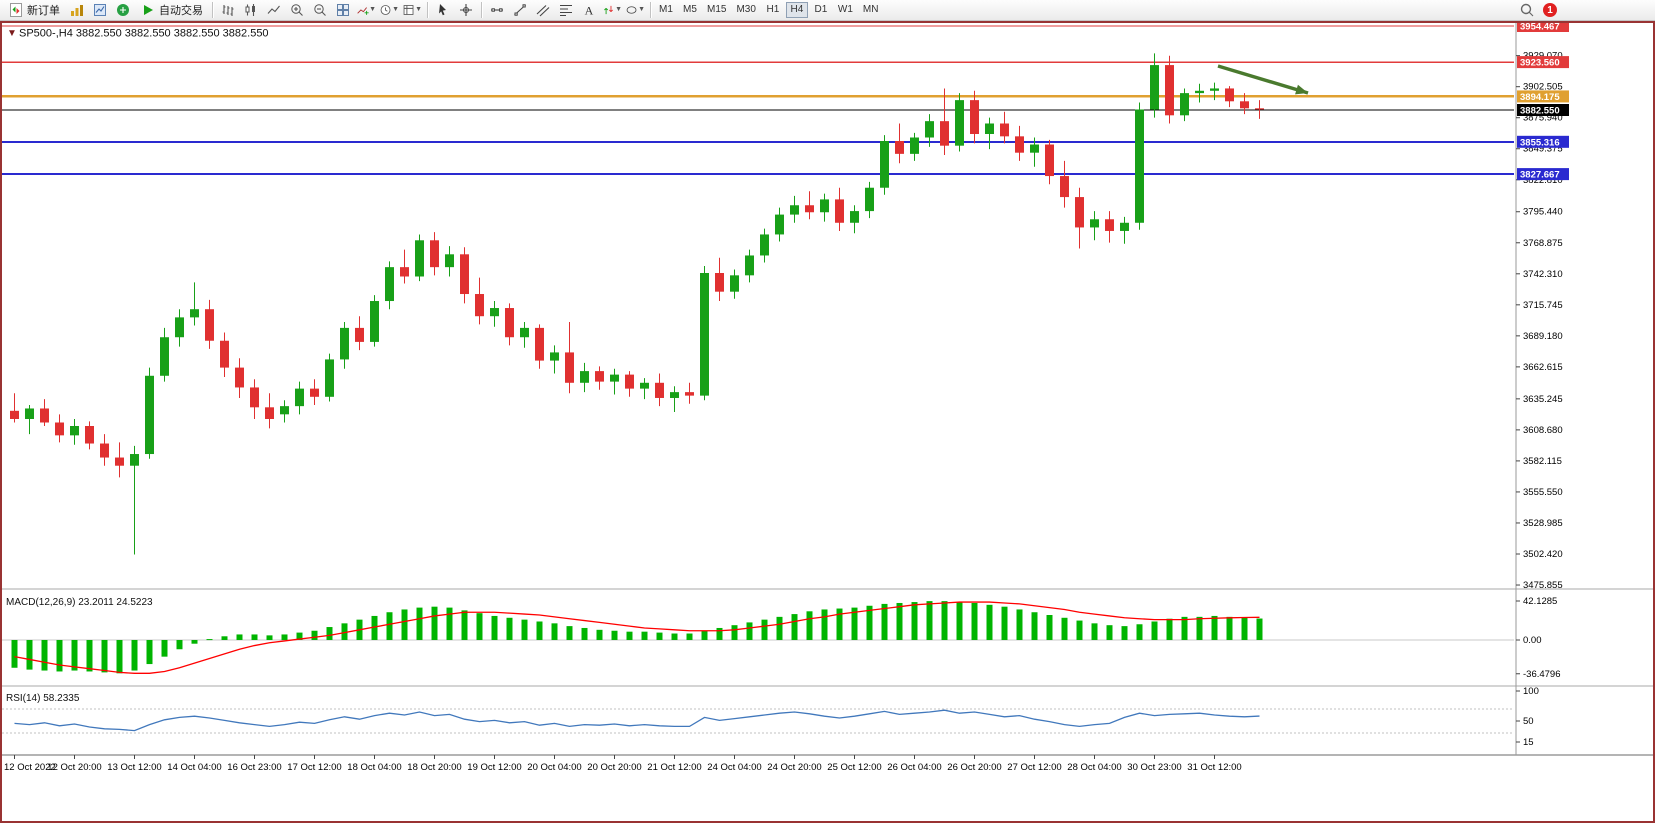 This screenshot has height=826, width=1655. What do you see at coordinates (181, 11) in the screenshot?
I see `auto-trading-label: 自动交易` at bounding box center [181, 11].